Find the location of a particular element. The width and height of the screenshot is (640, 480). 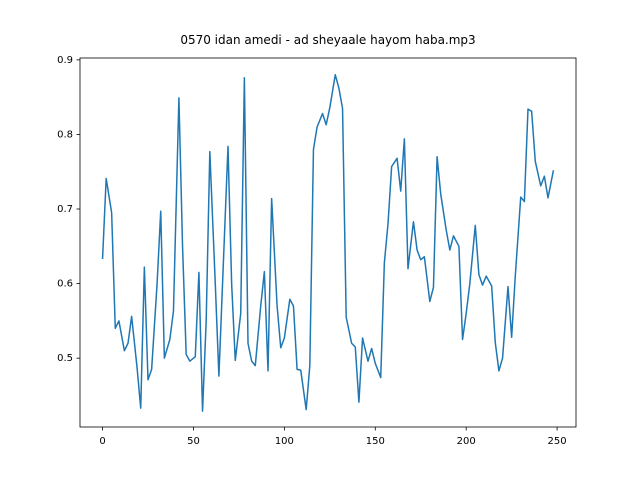

y-tick-label: 0.6 is located at coordinates (65, 284).